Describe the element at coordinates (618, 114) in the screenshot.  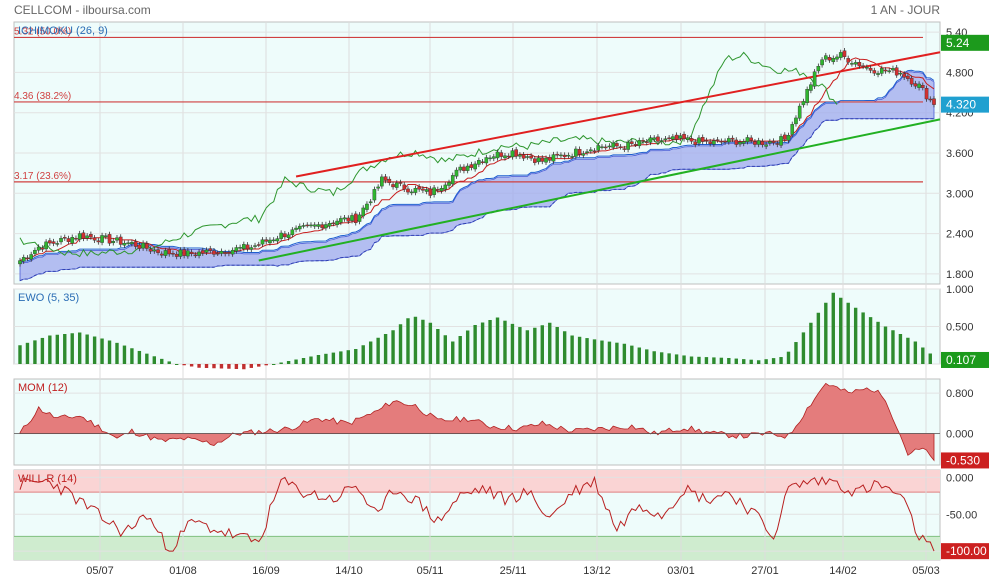
I see `upper-trend-line` at that location.